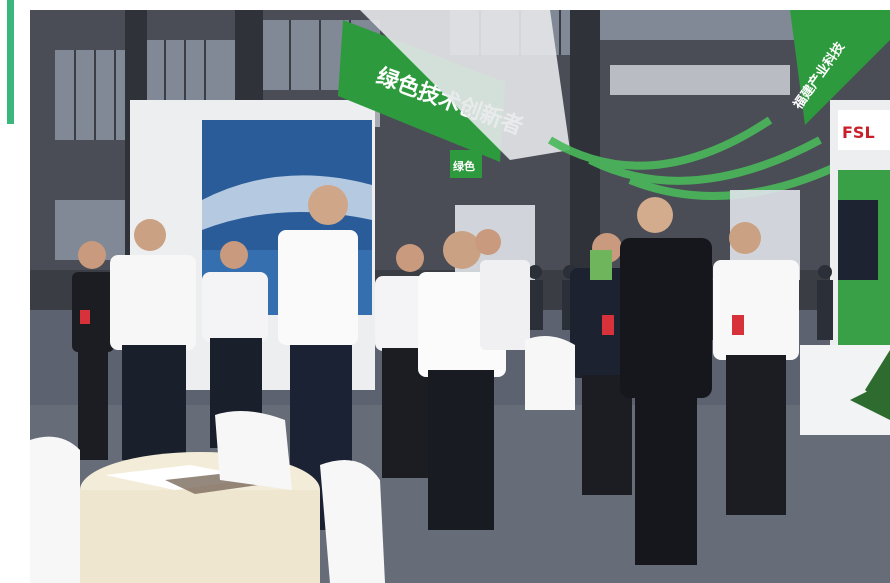 The height and width of the screenshot is (583, 890). What do you see at coordinates (840, 67) in the screenshot?
I see `side-sign` at bounding box center [840, 67].